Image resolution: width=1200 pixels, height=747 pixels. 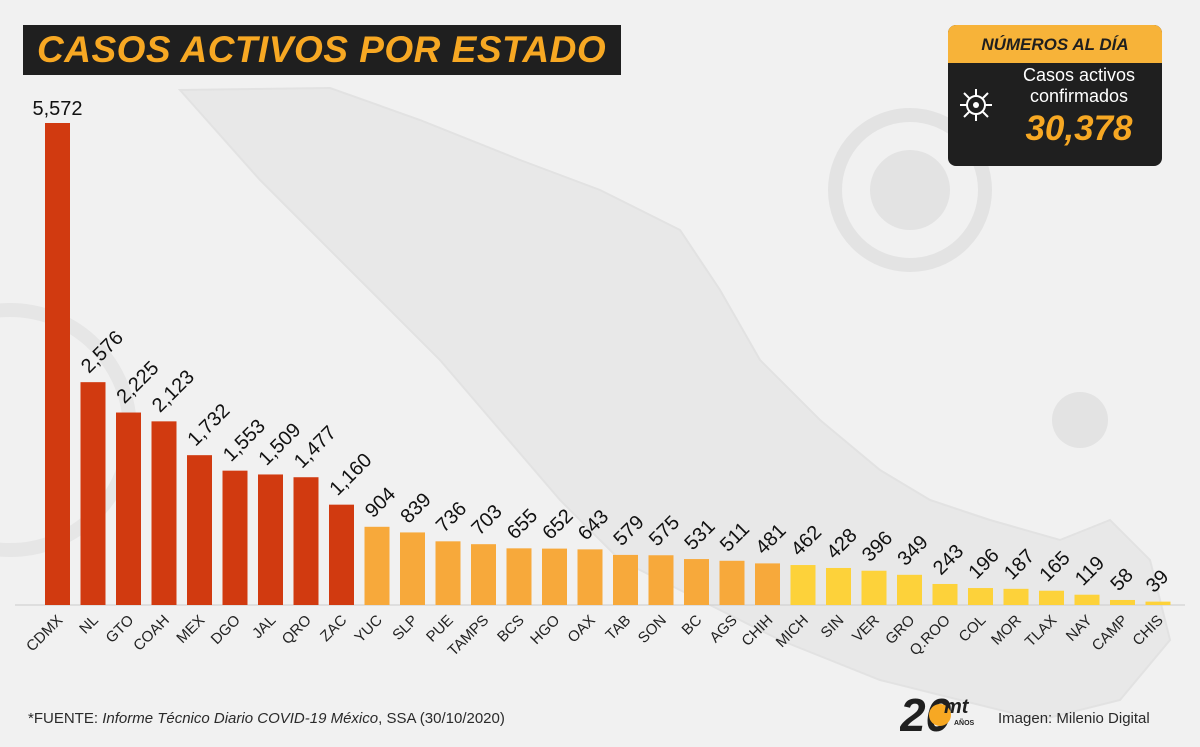 I want to click on logo-letters: mt, so click(x=957, y=707).